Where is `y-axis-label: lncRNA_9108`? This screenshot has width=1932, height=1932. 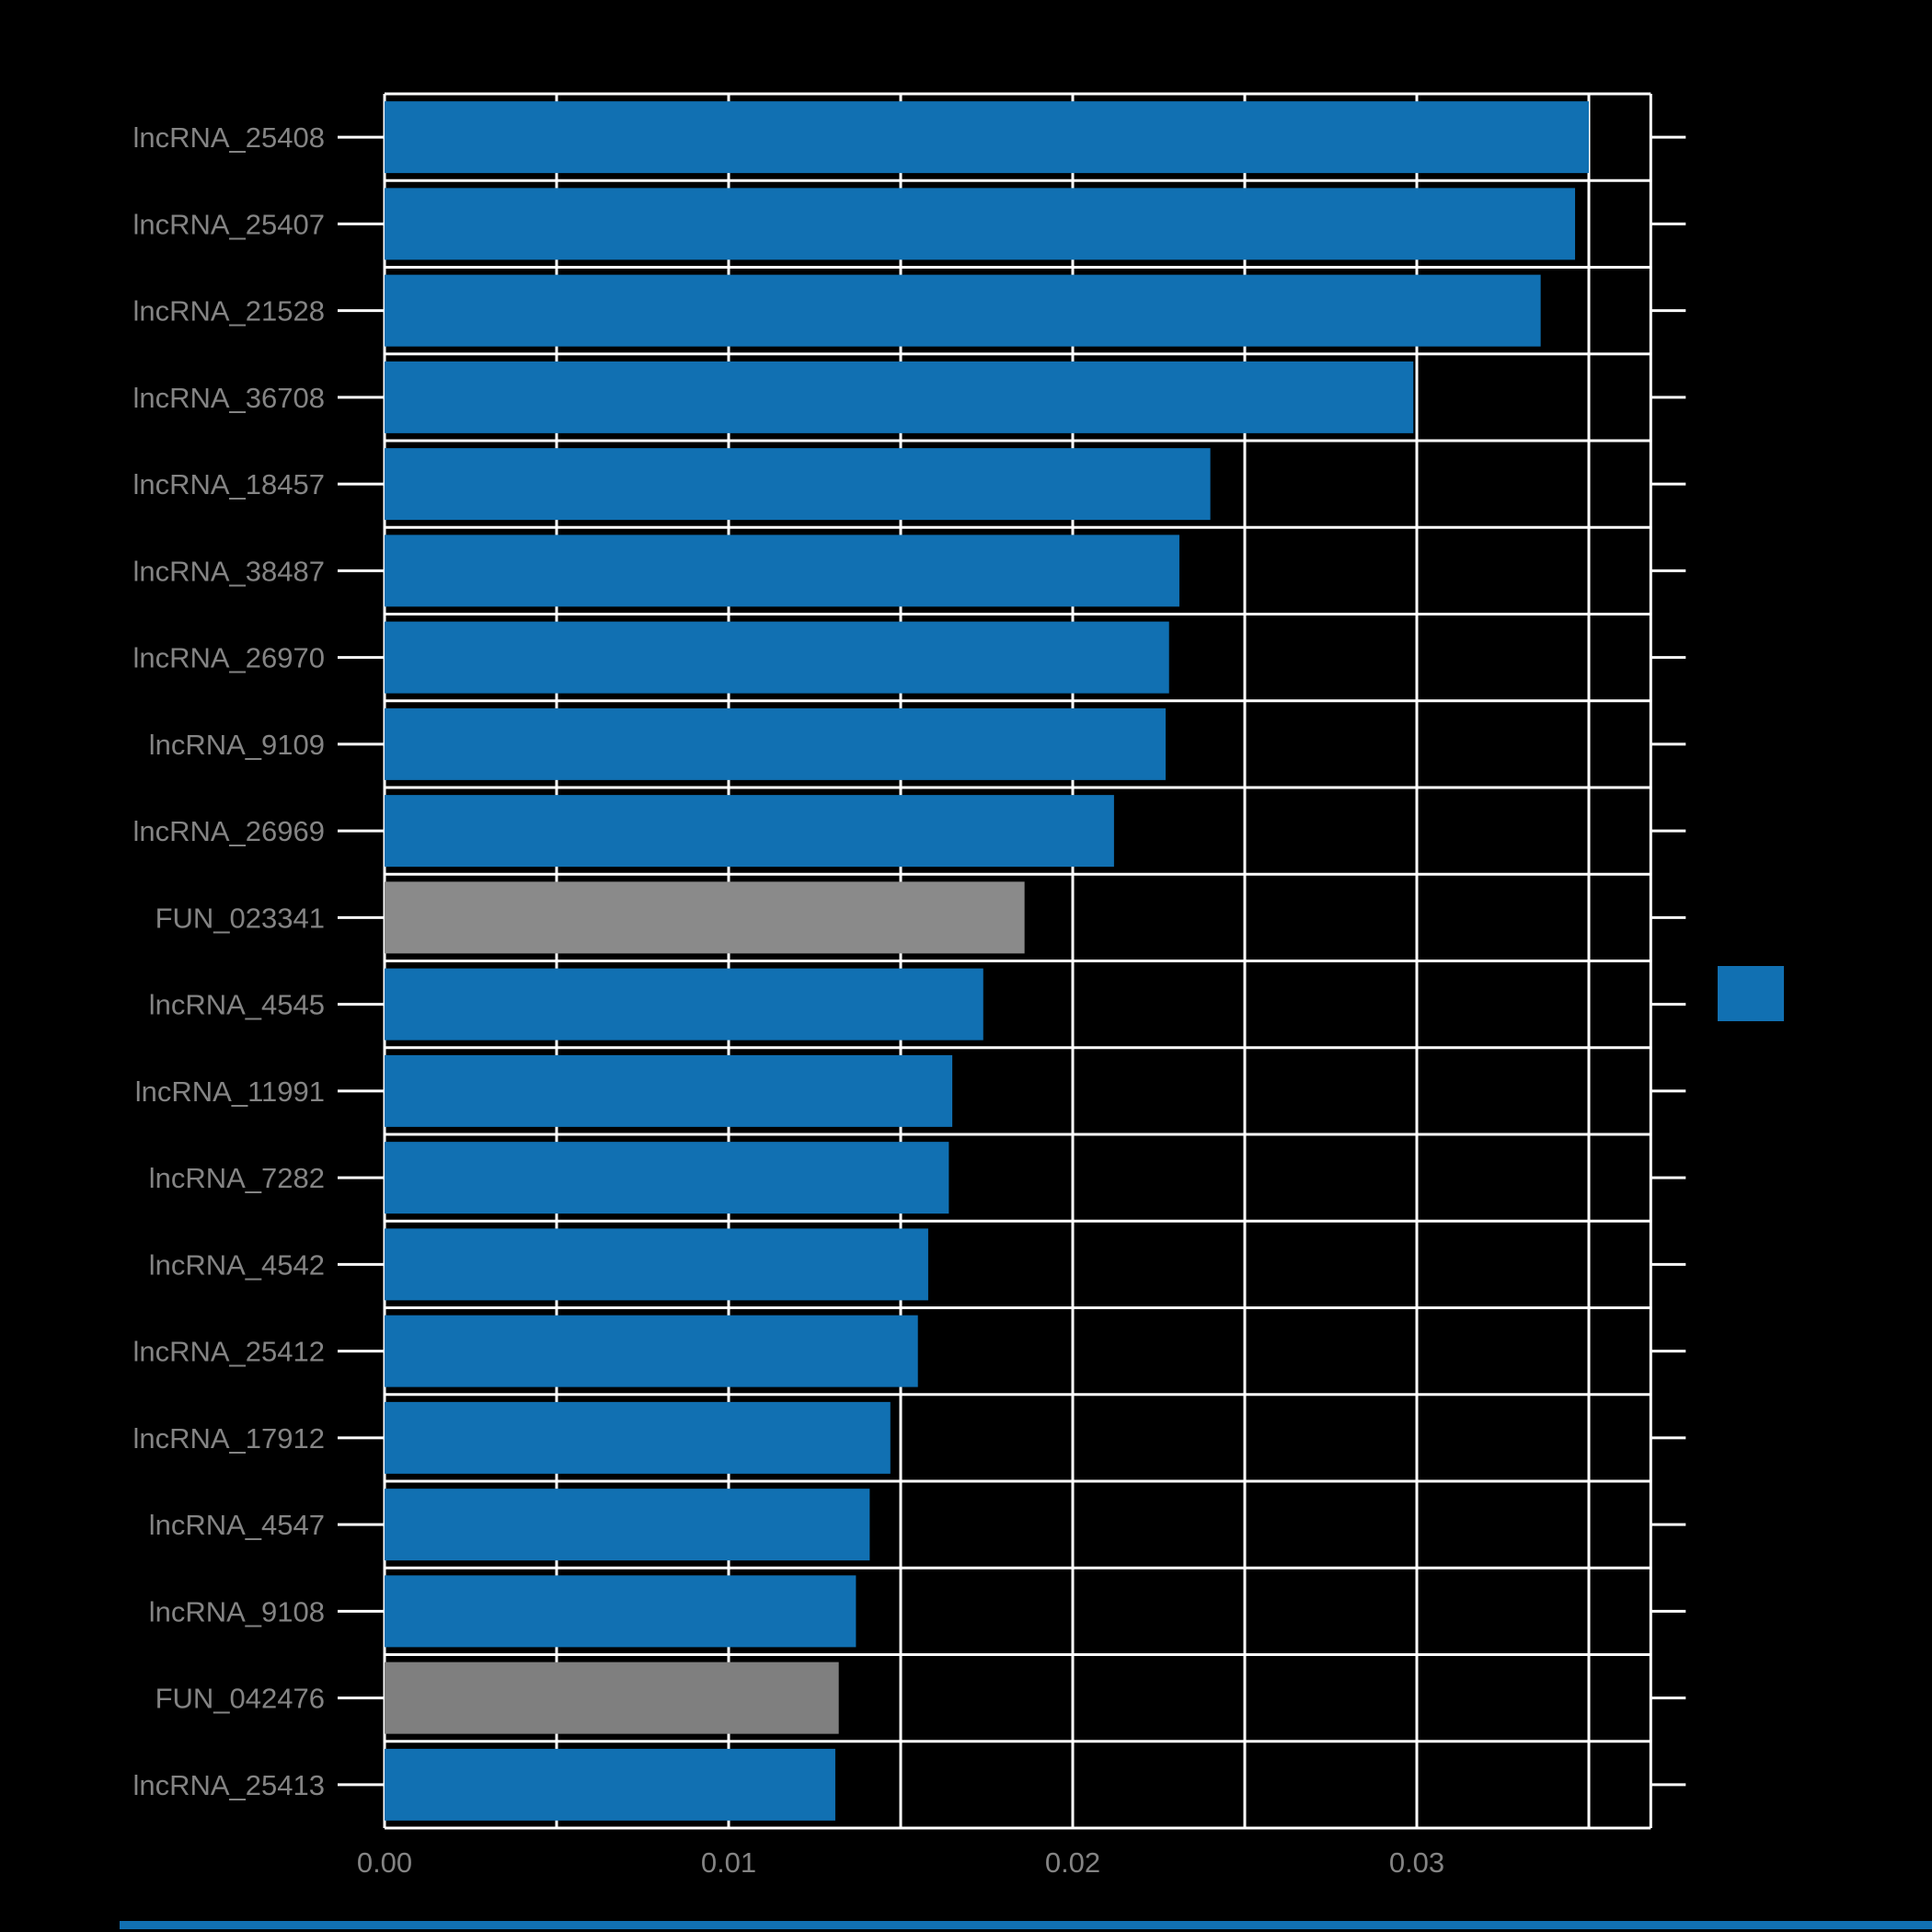 y-axis-label: lncRNA_9108 is located at coordinates (237, 1611).